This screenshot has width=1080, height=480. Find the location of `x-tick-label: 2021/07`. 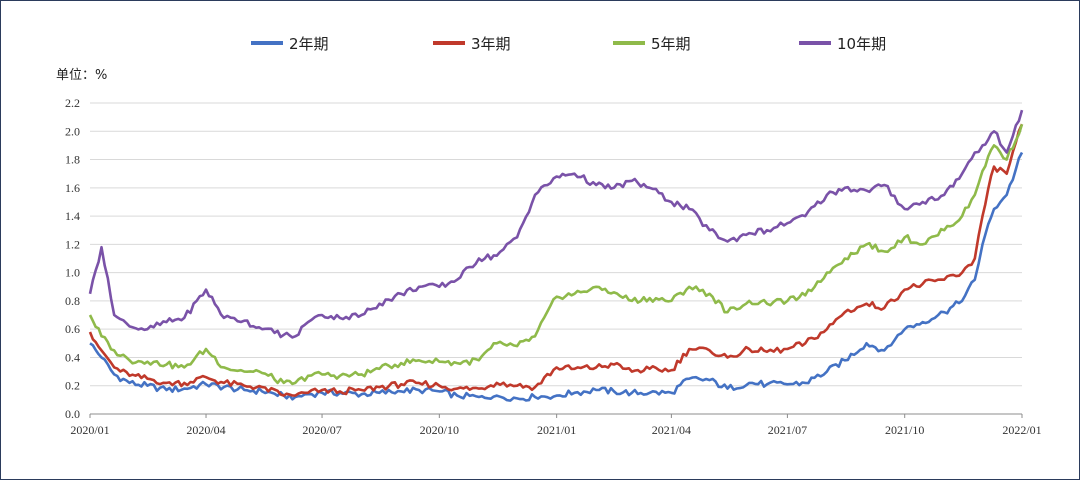

x-tick-label: 2021/07 is located at coordinates (787, 430).